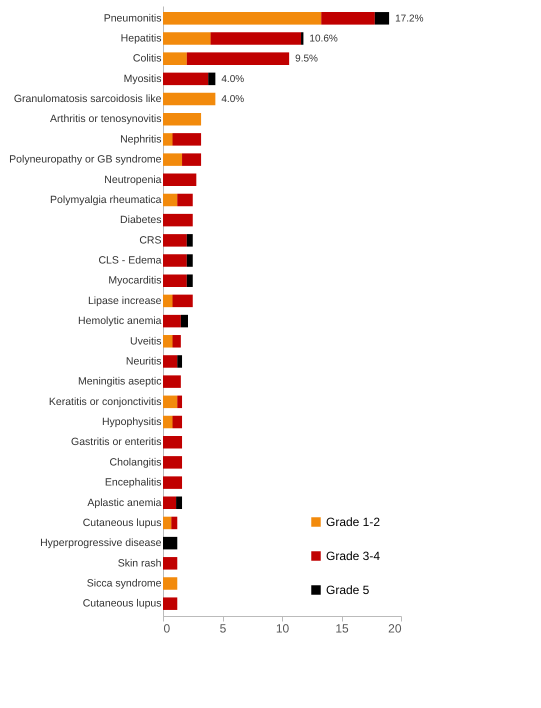 The height and width of the screenshot is (708, 541). Describe the element at coordinates (140, 563) in the screenshot. I see `y-tick-label: Skin rash` at that location.